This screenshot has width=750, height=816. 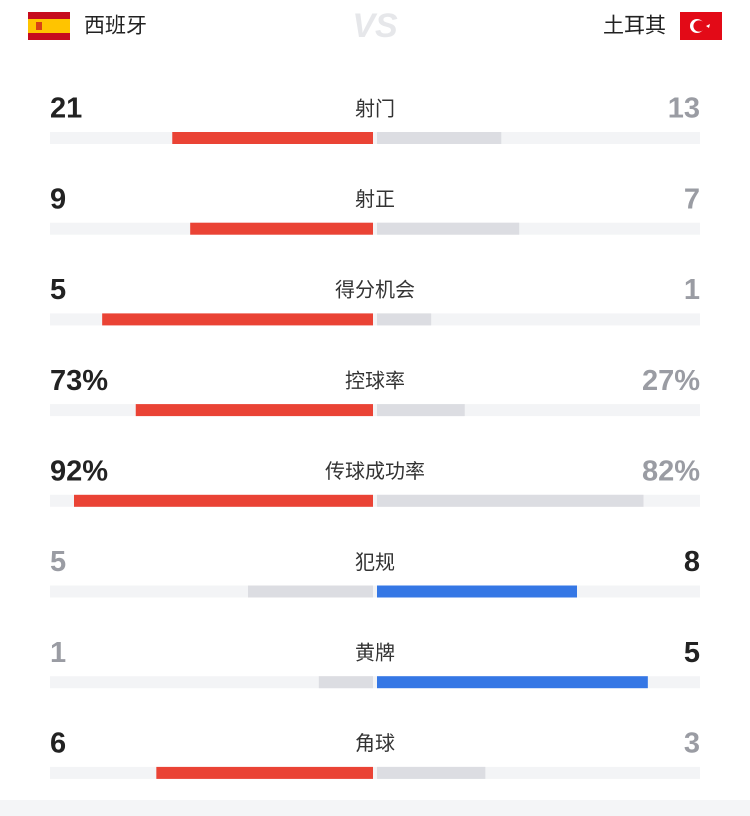 I want to click on away-value: 8, so click(x=692, y=562).